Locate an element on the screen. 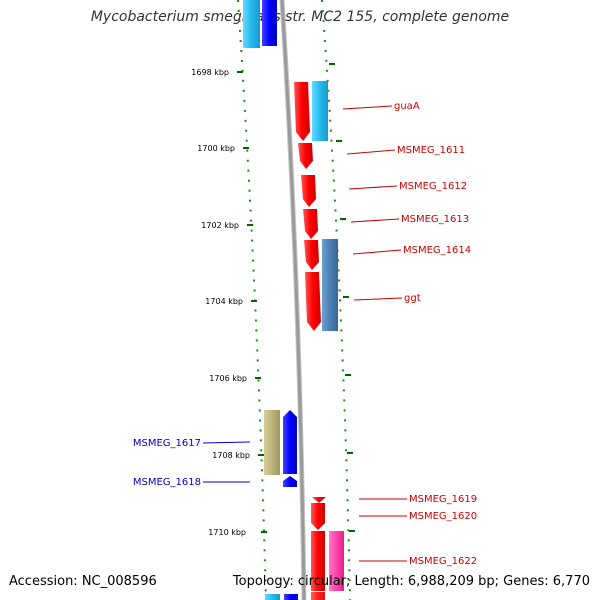  gene-label-guaA: guaA is located at coordinates (407, 106).